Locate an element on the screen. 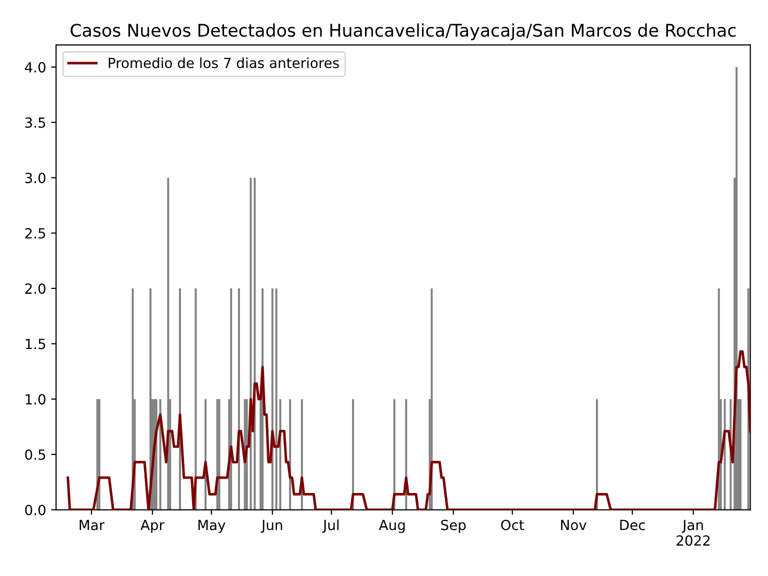 The height and width of the screenshot is (576, 768). y-tick-label: 2.5 is located at coordinates (35, 233).